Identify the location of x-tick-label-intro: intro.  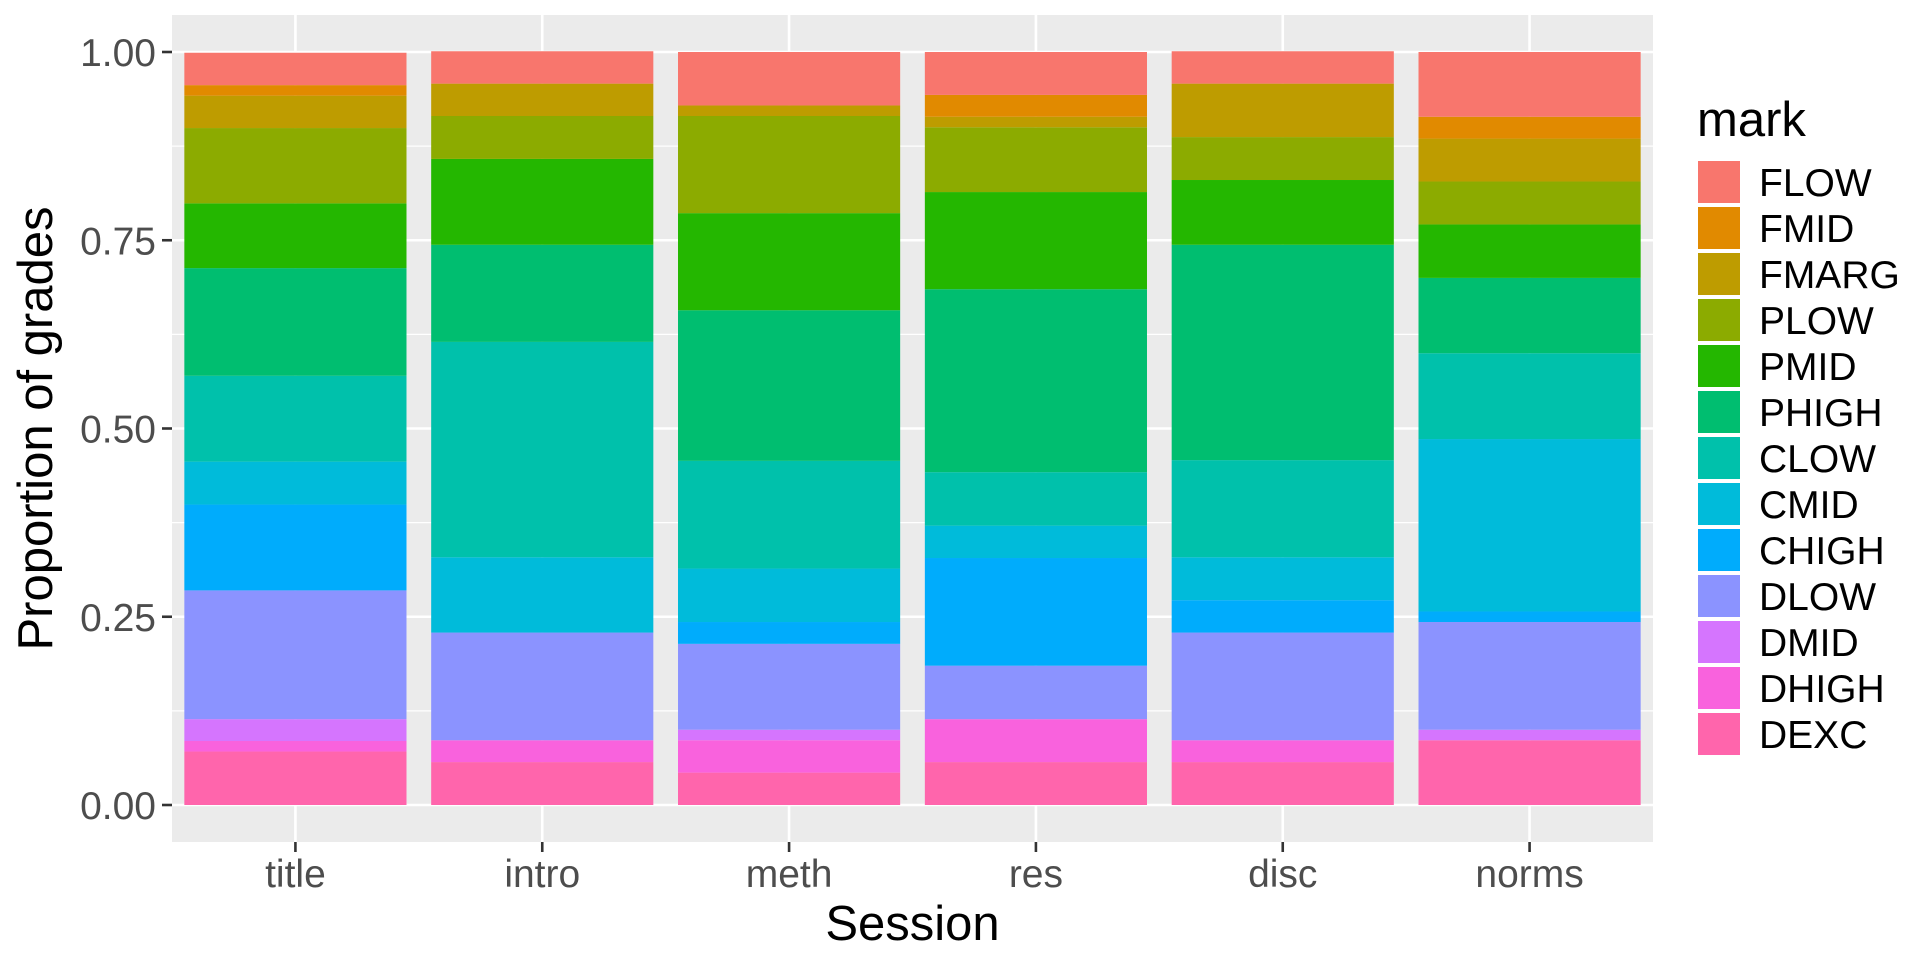
(542, 874).